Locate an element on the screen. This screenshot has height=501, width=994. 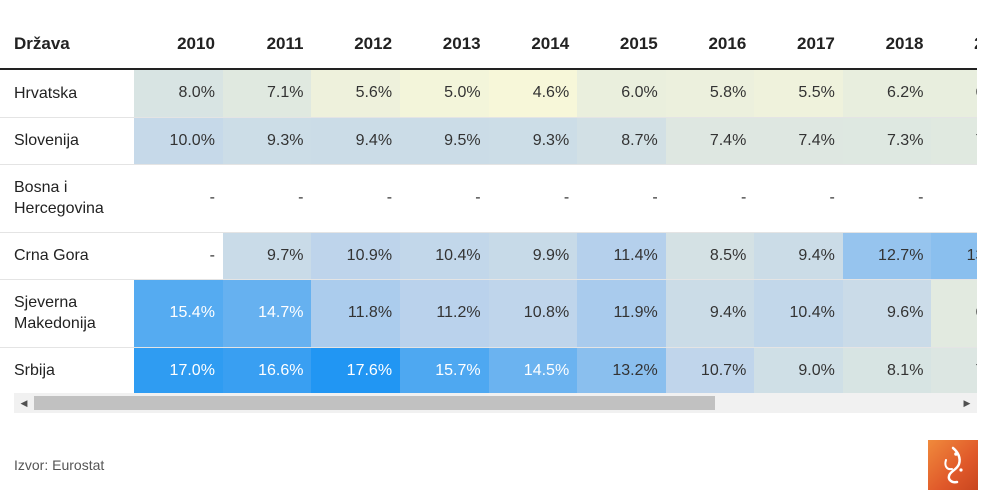
year-column-header: 2017 is located at coordinates (798, 45).